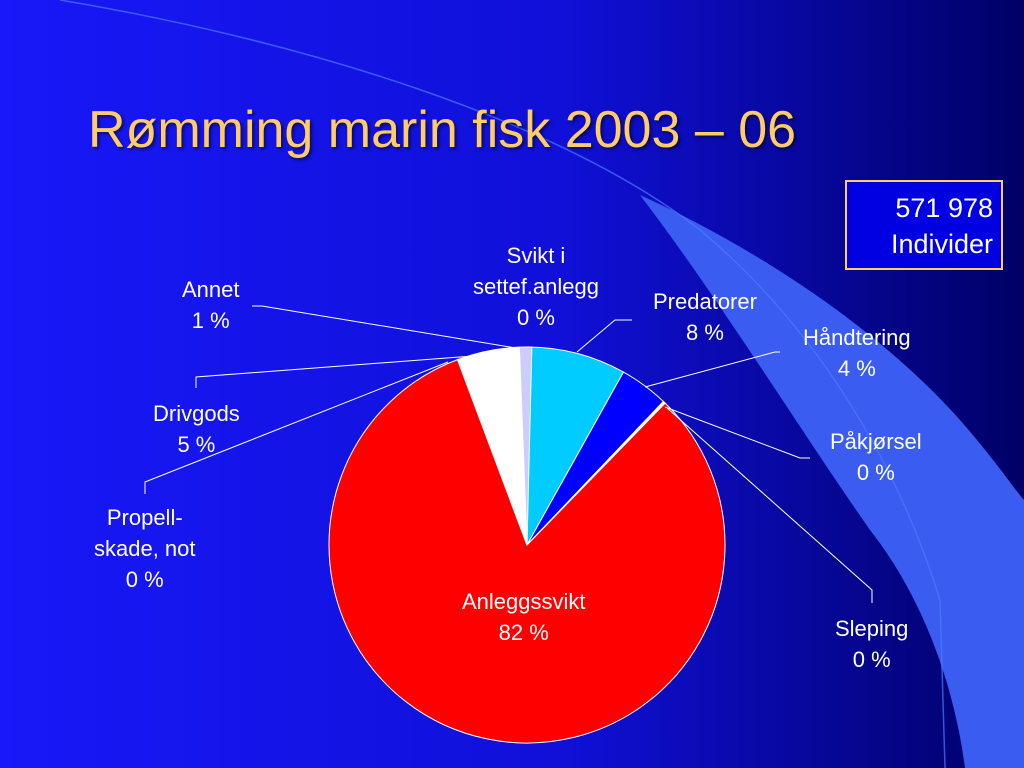  I want to click on pie-label-value: 8 %, so click(705, 332).